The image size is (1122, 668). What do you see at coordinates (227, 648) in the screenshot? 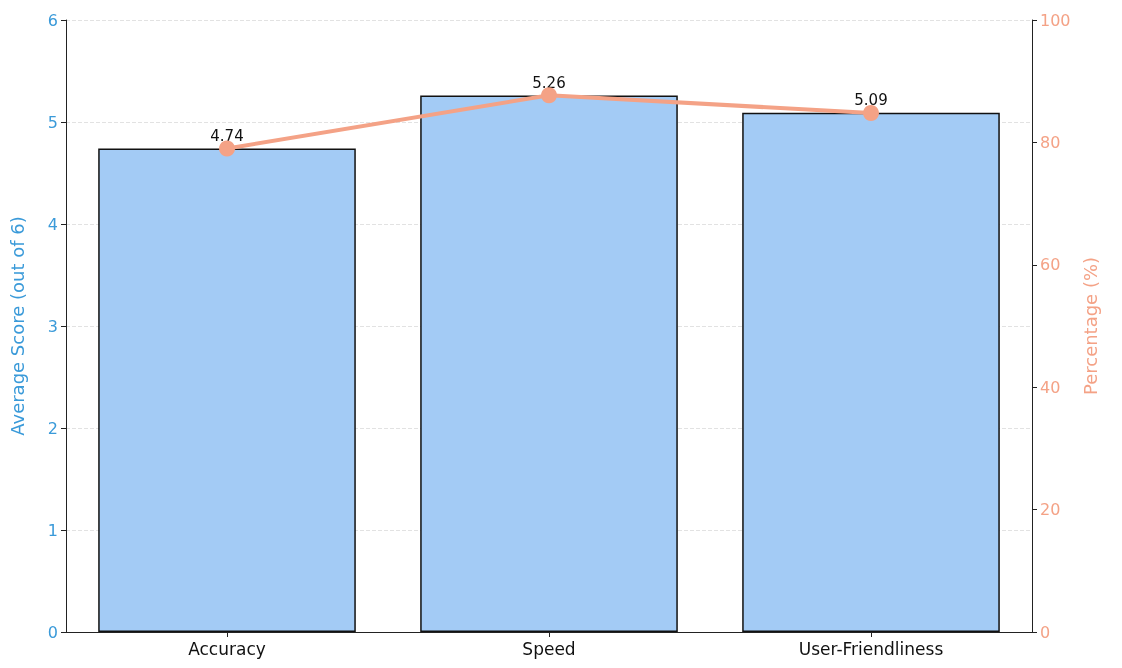
I see `x-tick-label: Accuracy` at bounding box center [227, 648].